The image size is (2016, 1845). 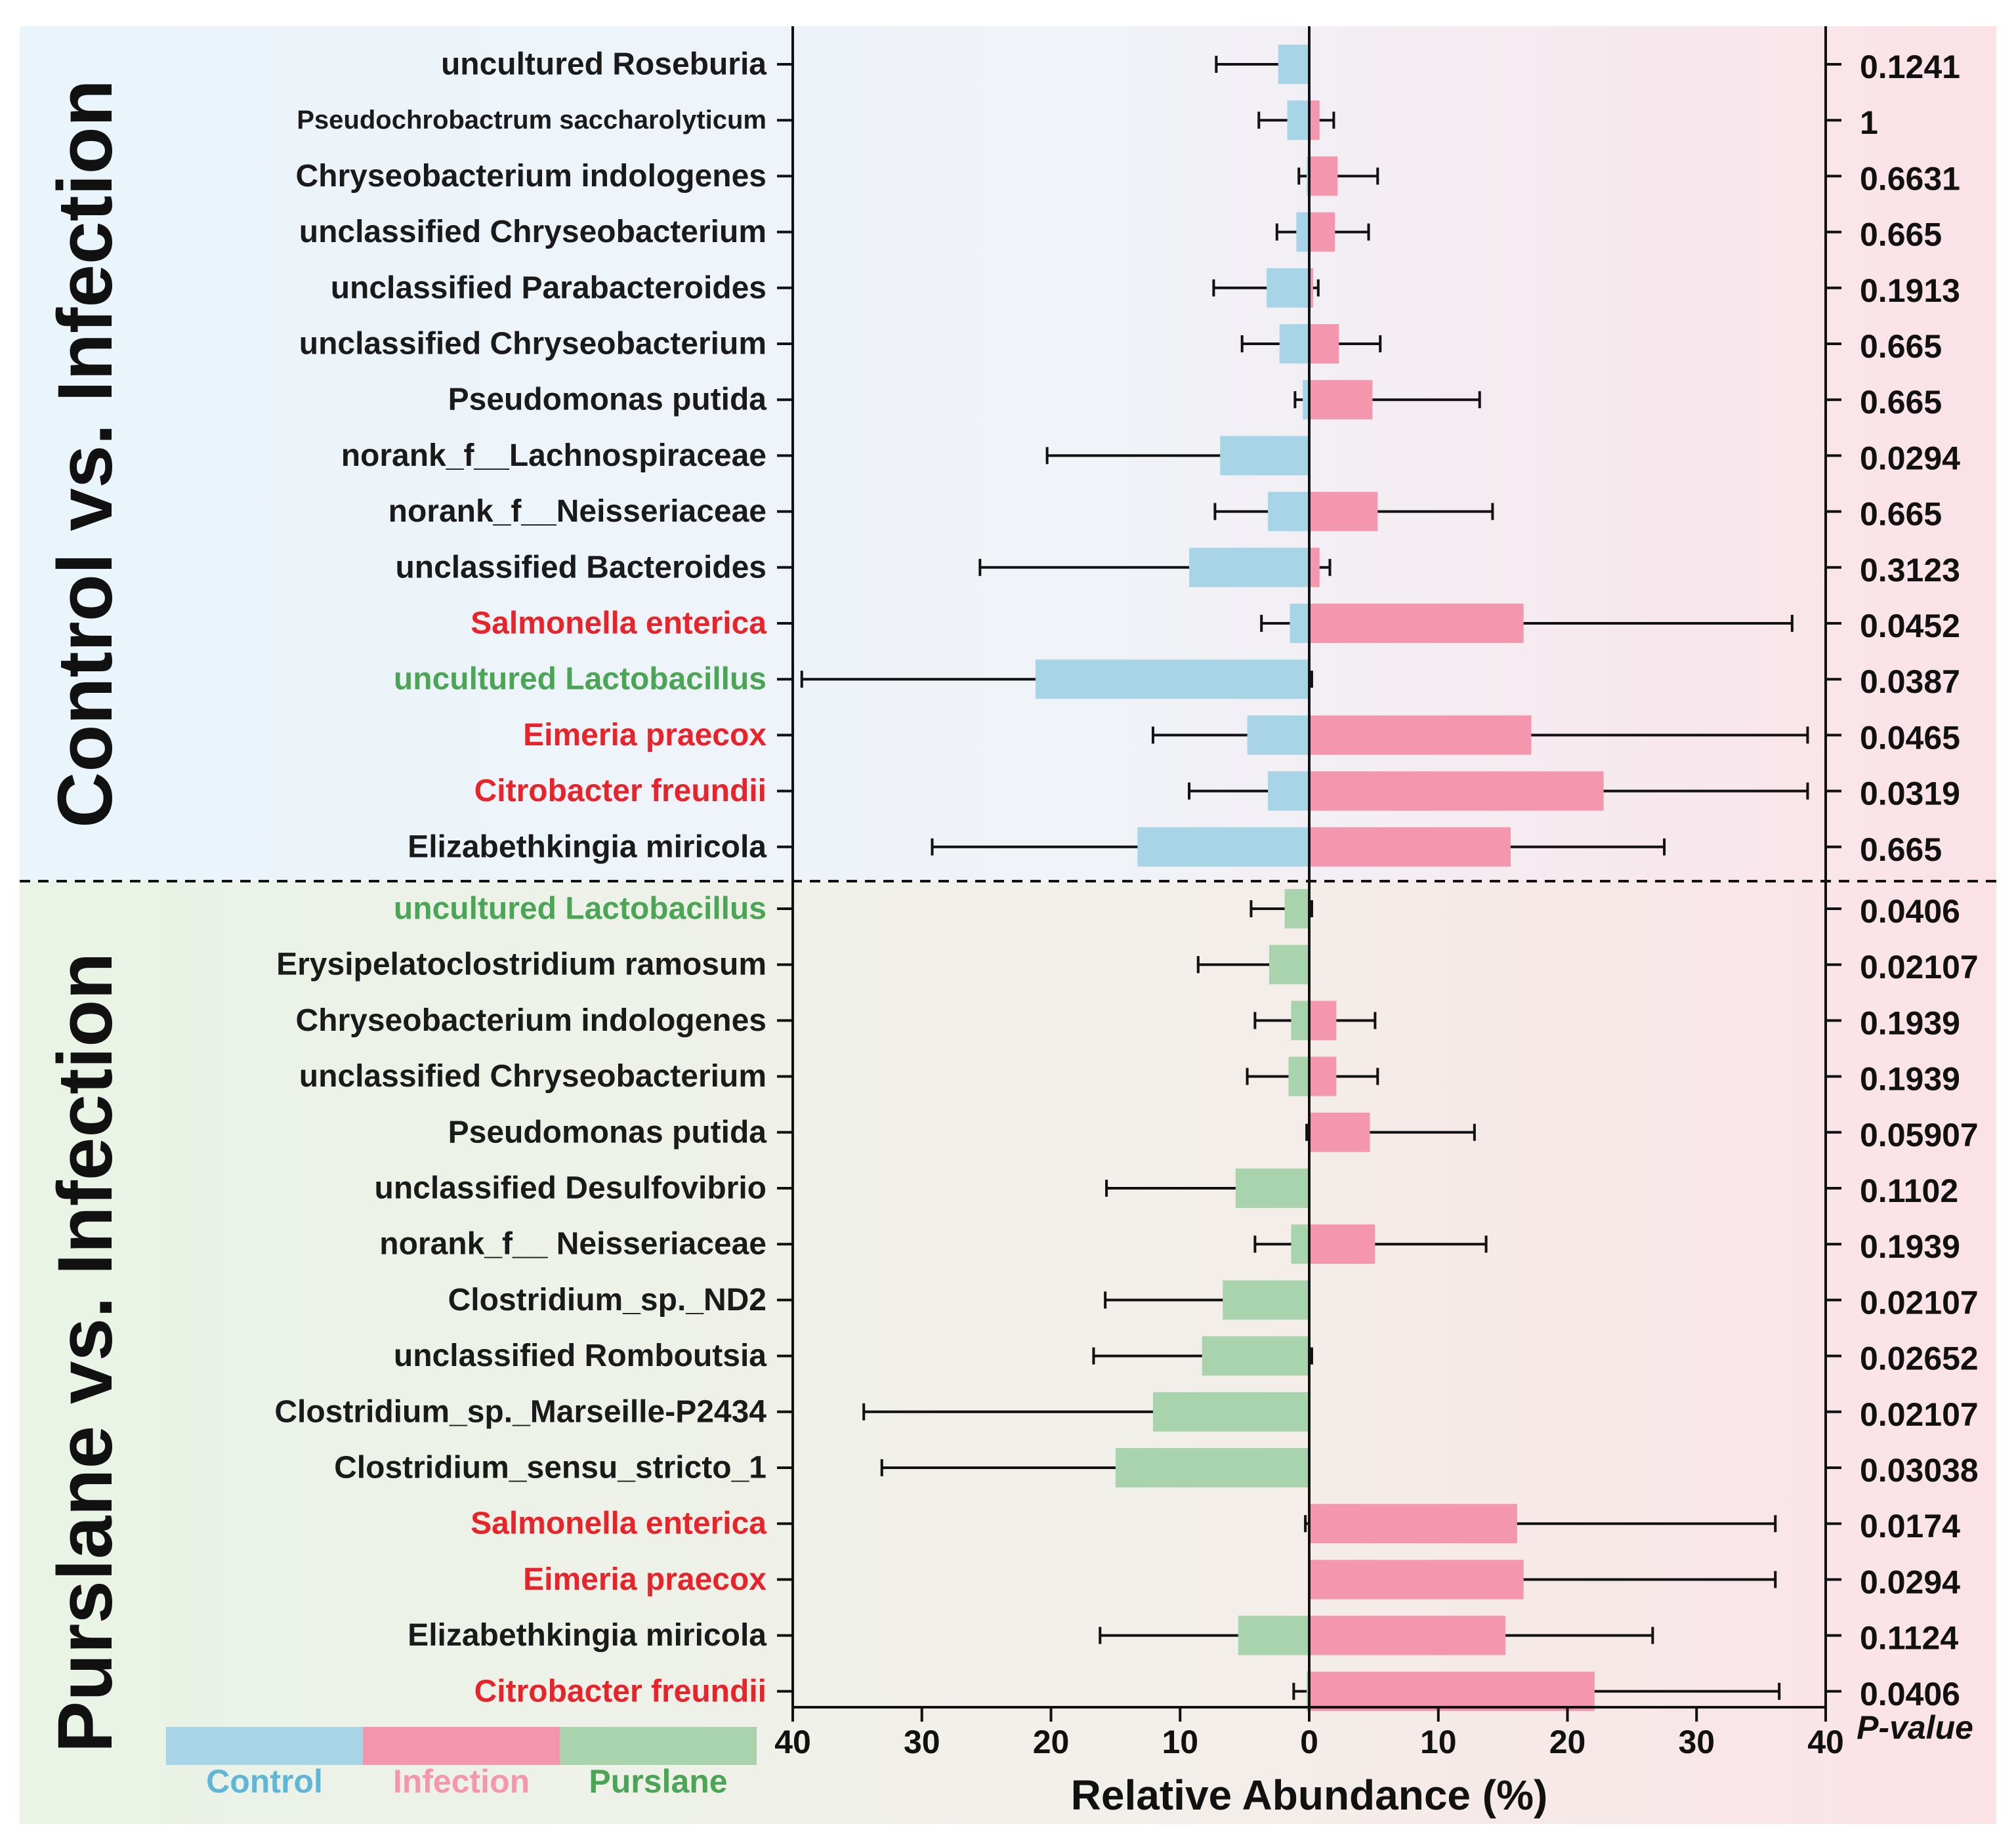 What do you see at coordinates (1915, 1727) in the screenshot?
I see `p-value-header: P-value` at bounding box center [1915, 1727].